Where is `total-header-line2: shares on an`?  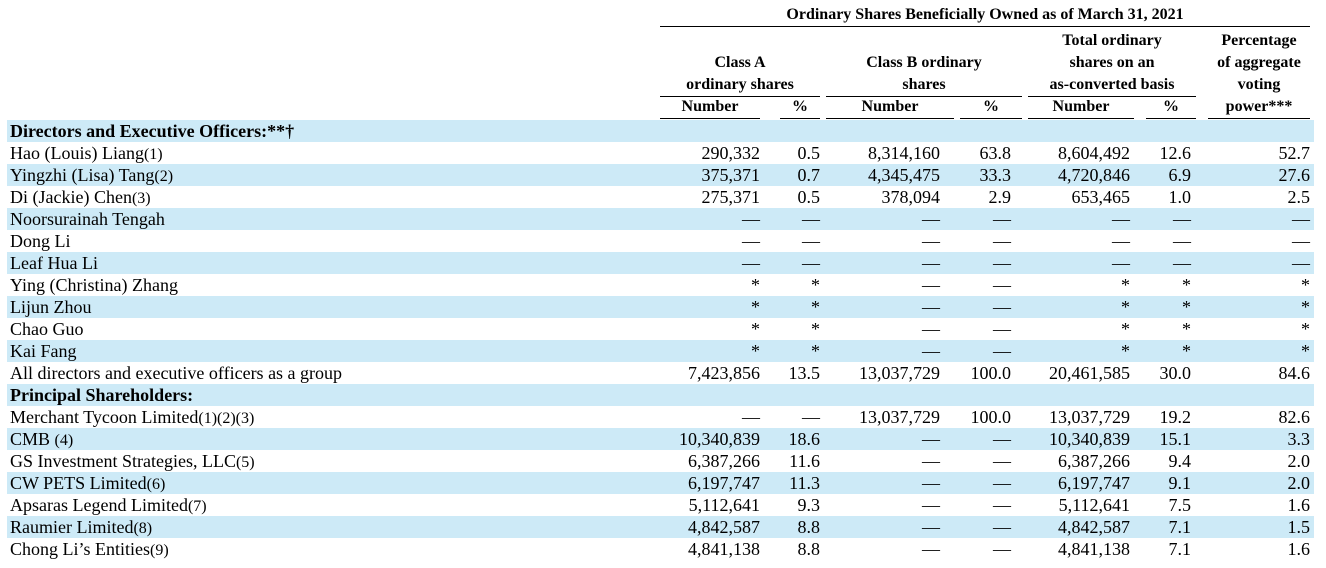
total-header-line2: shares on an is located at coordinates (1112, 62).